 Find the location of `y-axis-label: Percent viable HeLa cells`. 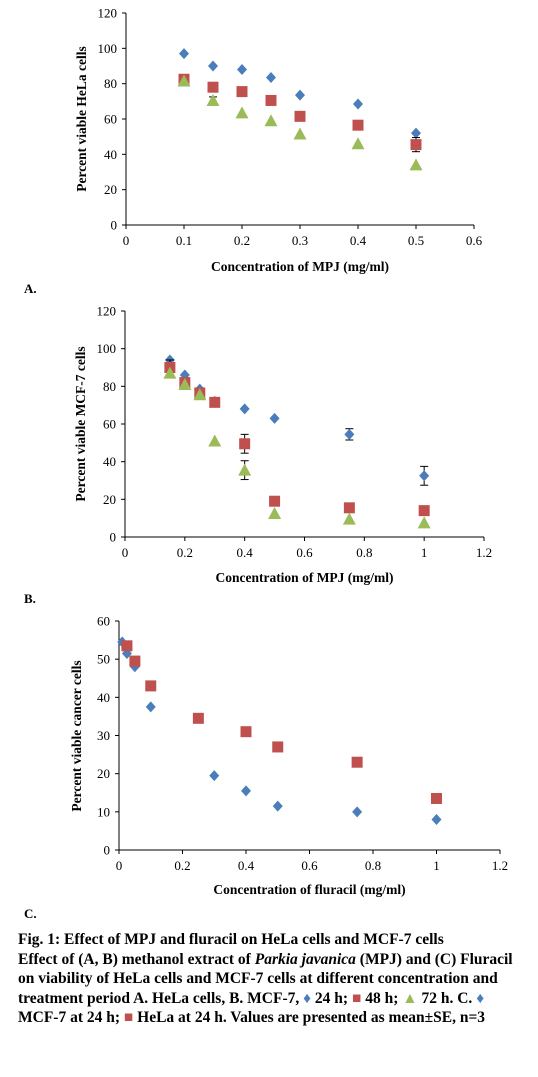

y-axis-label: Percent viable HeLa cells is located at coordinates (81, 119).